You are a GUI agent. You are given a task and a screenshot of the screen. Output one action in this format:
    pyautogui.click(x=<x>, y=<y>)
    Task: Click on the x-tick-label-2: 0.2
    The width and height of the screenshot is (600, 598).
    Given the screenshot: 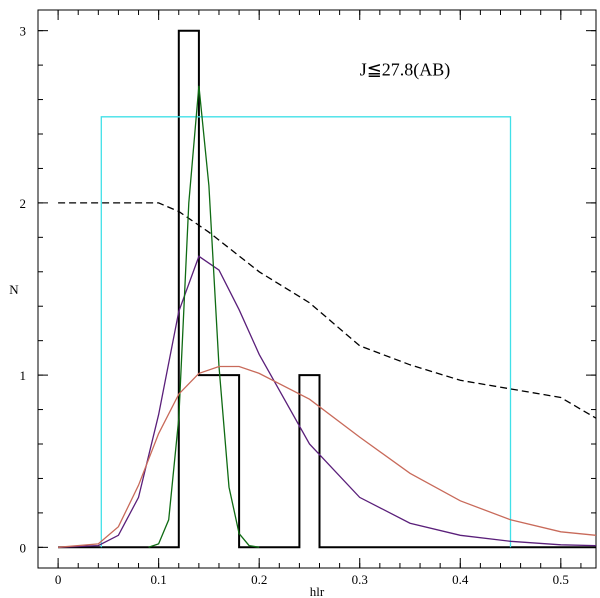 What is the action you would take?
    pyautogui.click(x=259, y=579)
    